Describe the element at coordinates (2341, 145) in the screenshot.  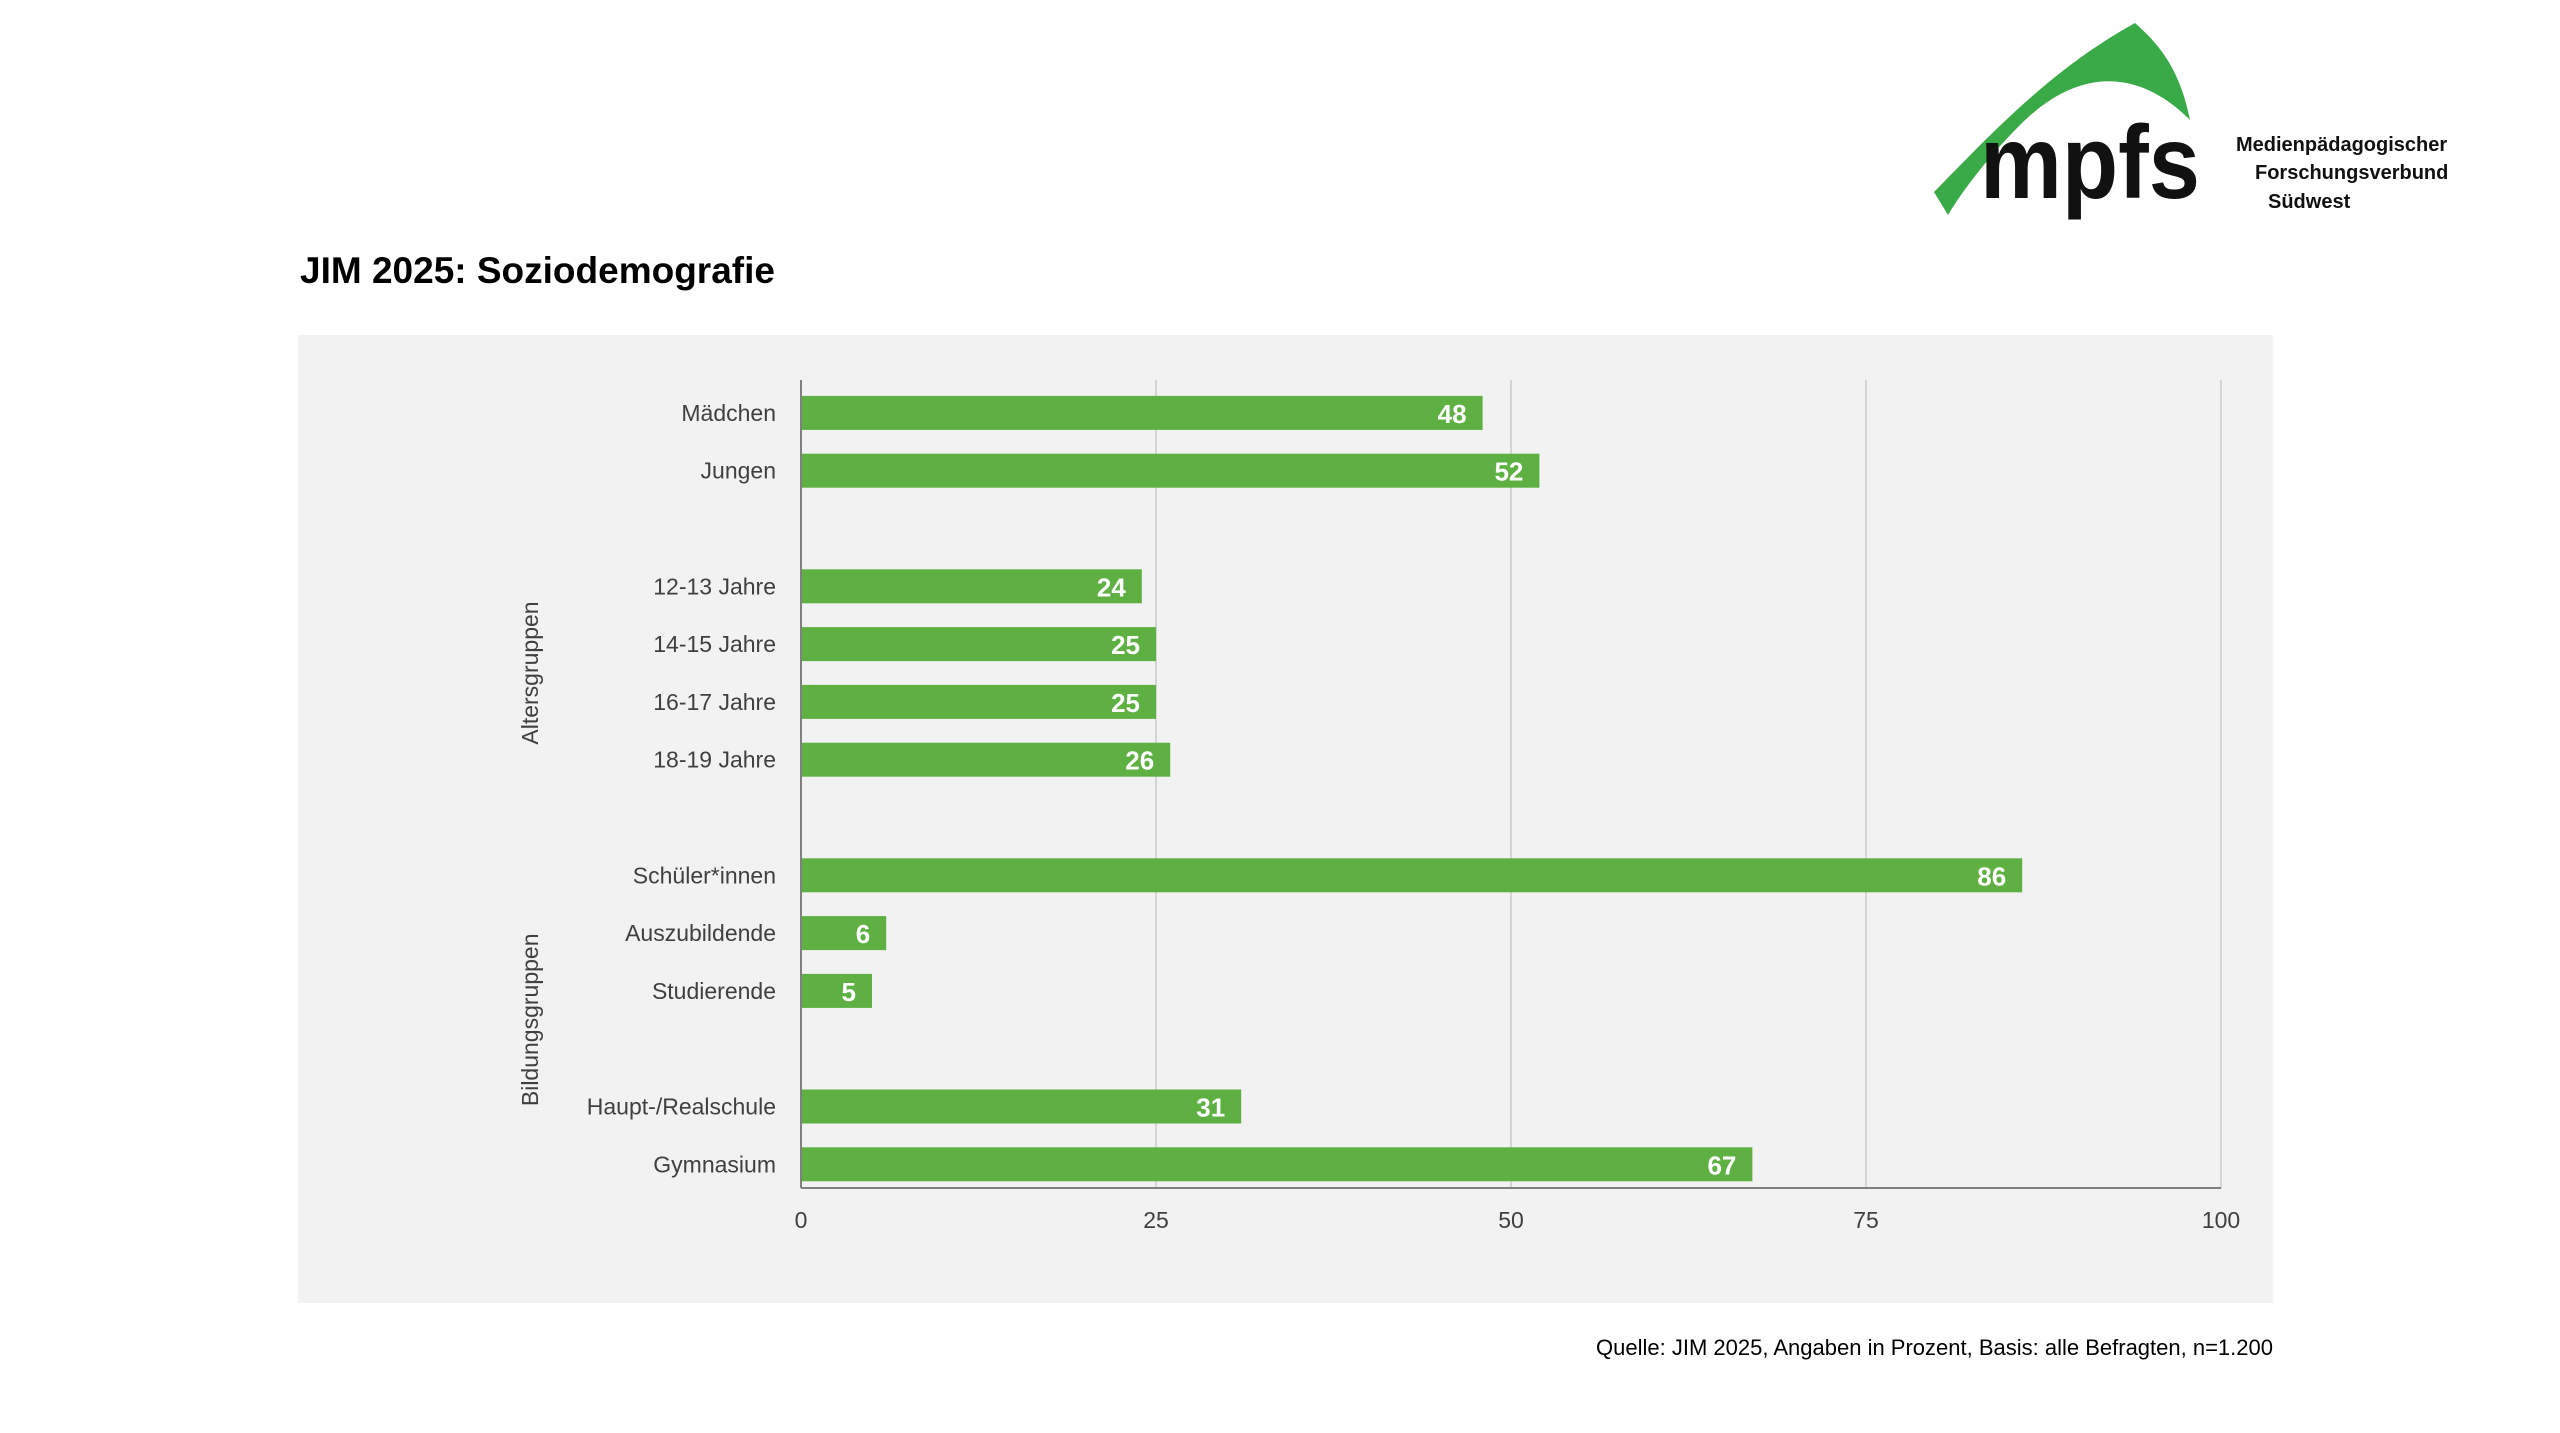
I see `logo-line-1: Medienpädagogischer` at that location.